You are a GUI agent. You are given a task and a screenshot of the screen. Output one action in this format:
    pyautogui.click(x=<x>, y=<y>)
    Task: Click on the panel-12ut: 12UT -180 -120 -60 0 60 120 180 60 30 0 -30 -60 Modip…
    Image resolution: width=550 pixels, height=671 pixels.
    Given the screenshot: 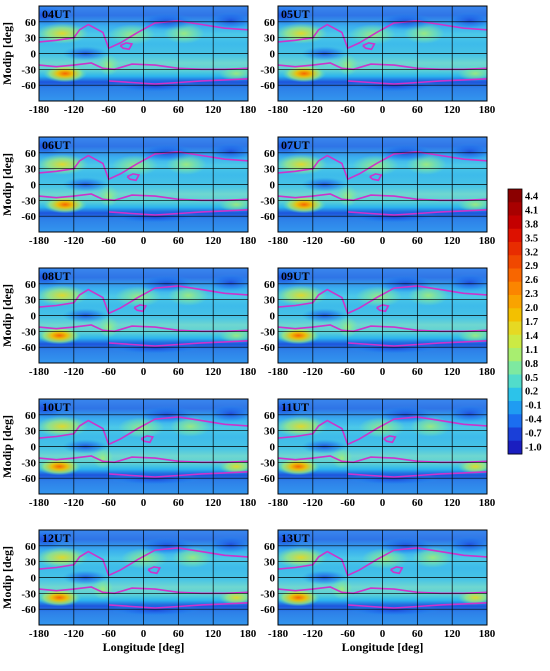 What is the action you would take?
    pyautogui.click(x=128, y=591)
    